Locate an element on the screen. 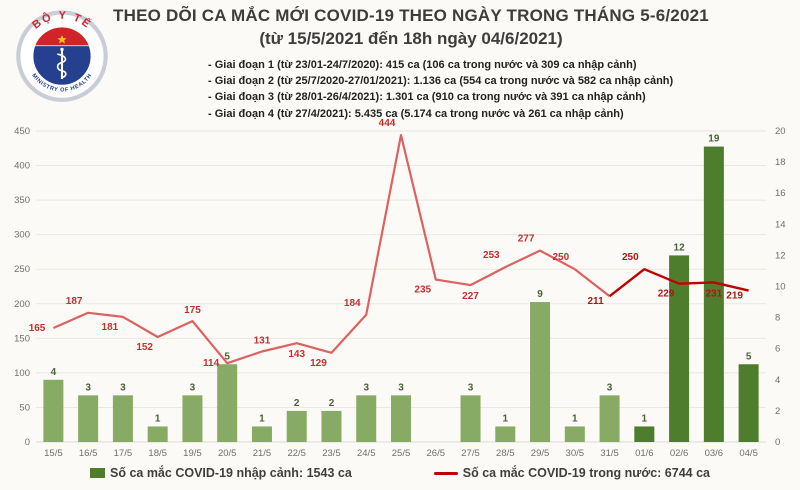  legend-imported-label: Số ca mắc COVID-19 nhập cảnh: 1543 ca is located at coordinates (231, 473).